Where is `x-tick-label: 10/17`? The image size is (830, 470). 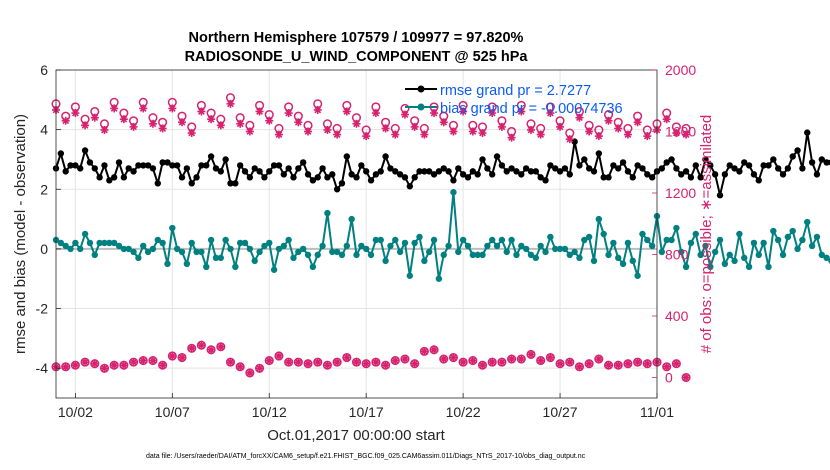
x-tick-label: 10/17 is located at coordinates (366, 412).